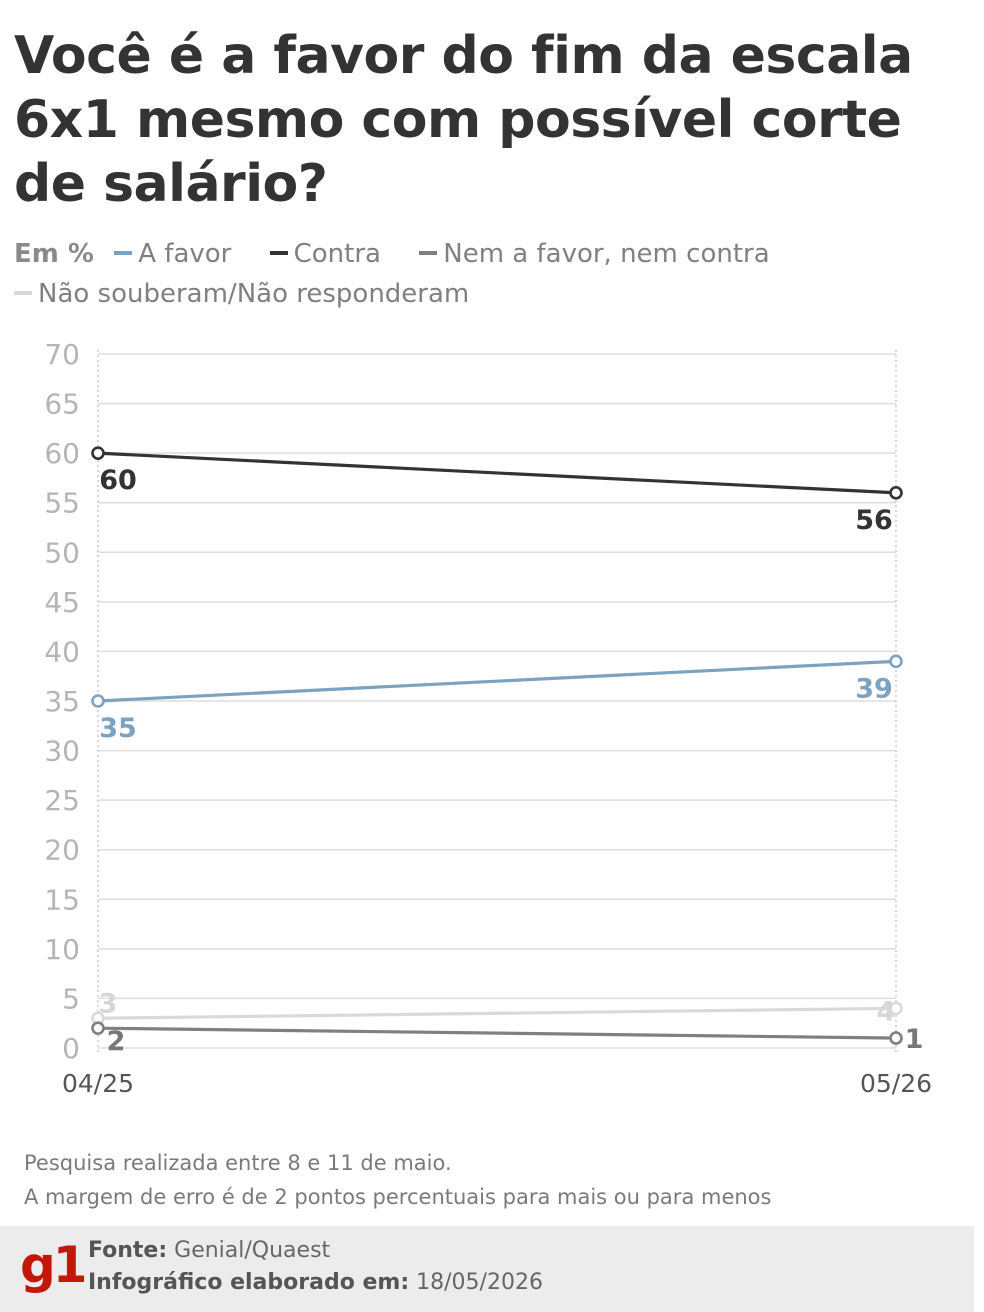  I want to click on y-tick-label-40: 40, so click(62, 651).